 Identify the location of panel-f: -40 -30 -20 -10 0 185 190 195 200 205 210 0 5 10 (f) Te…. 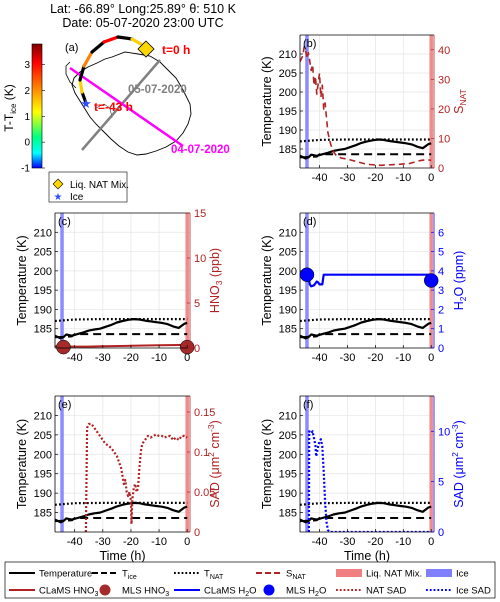
(363, 479).